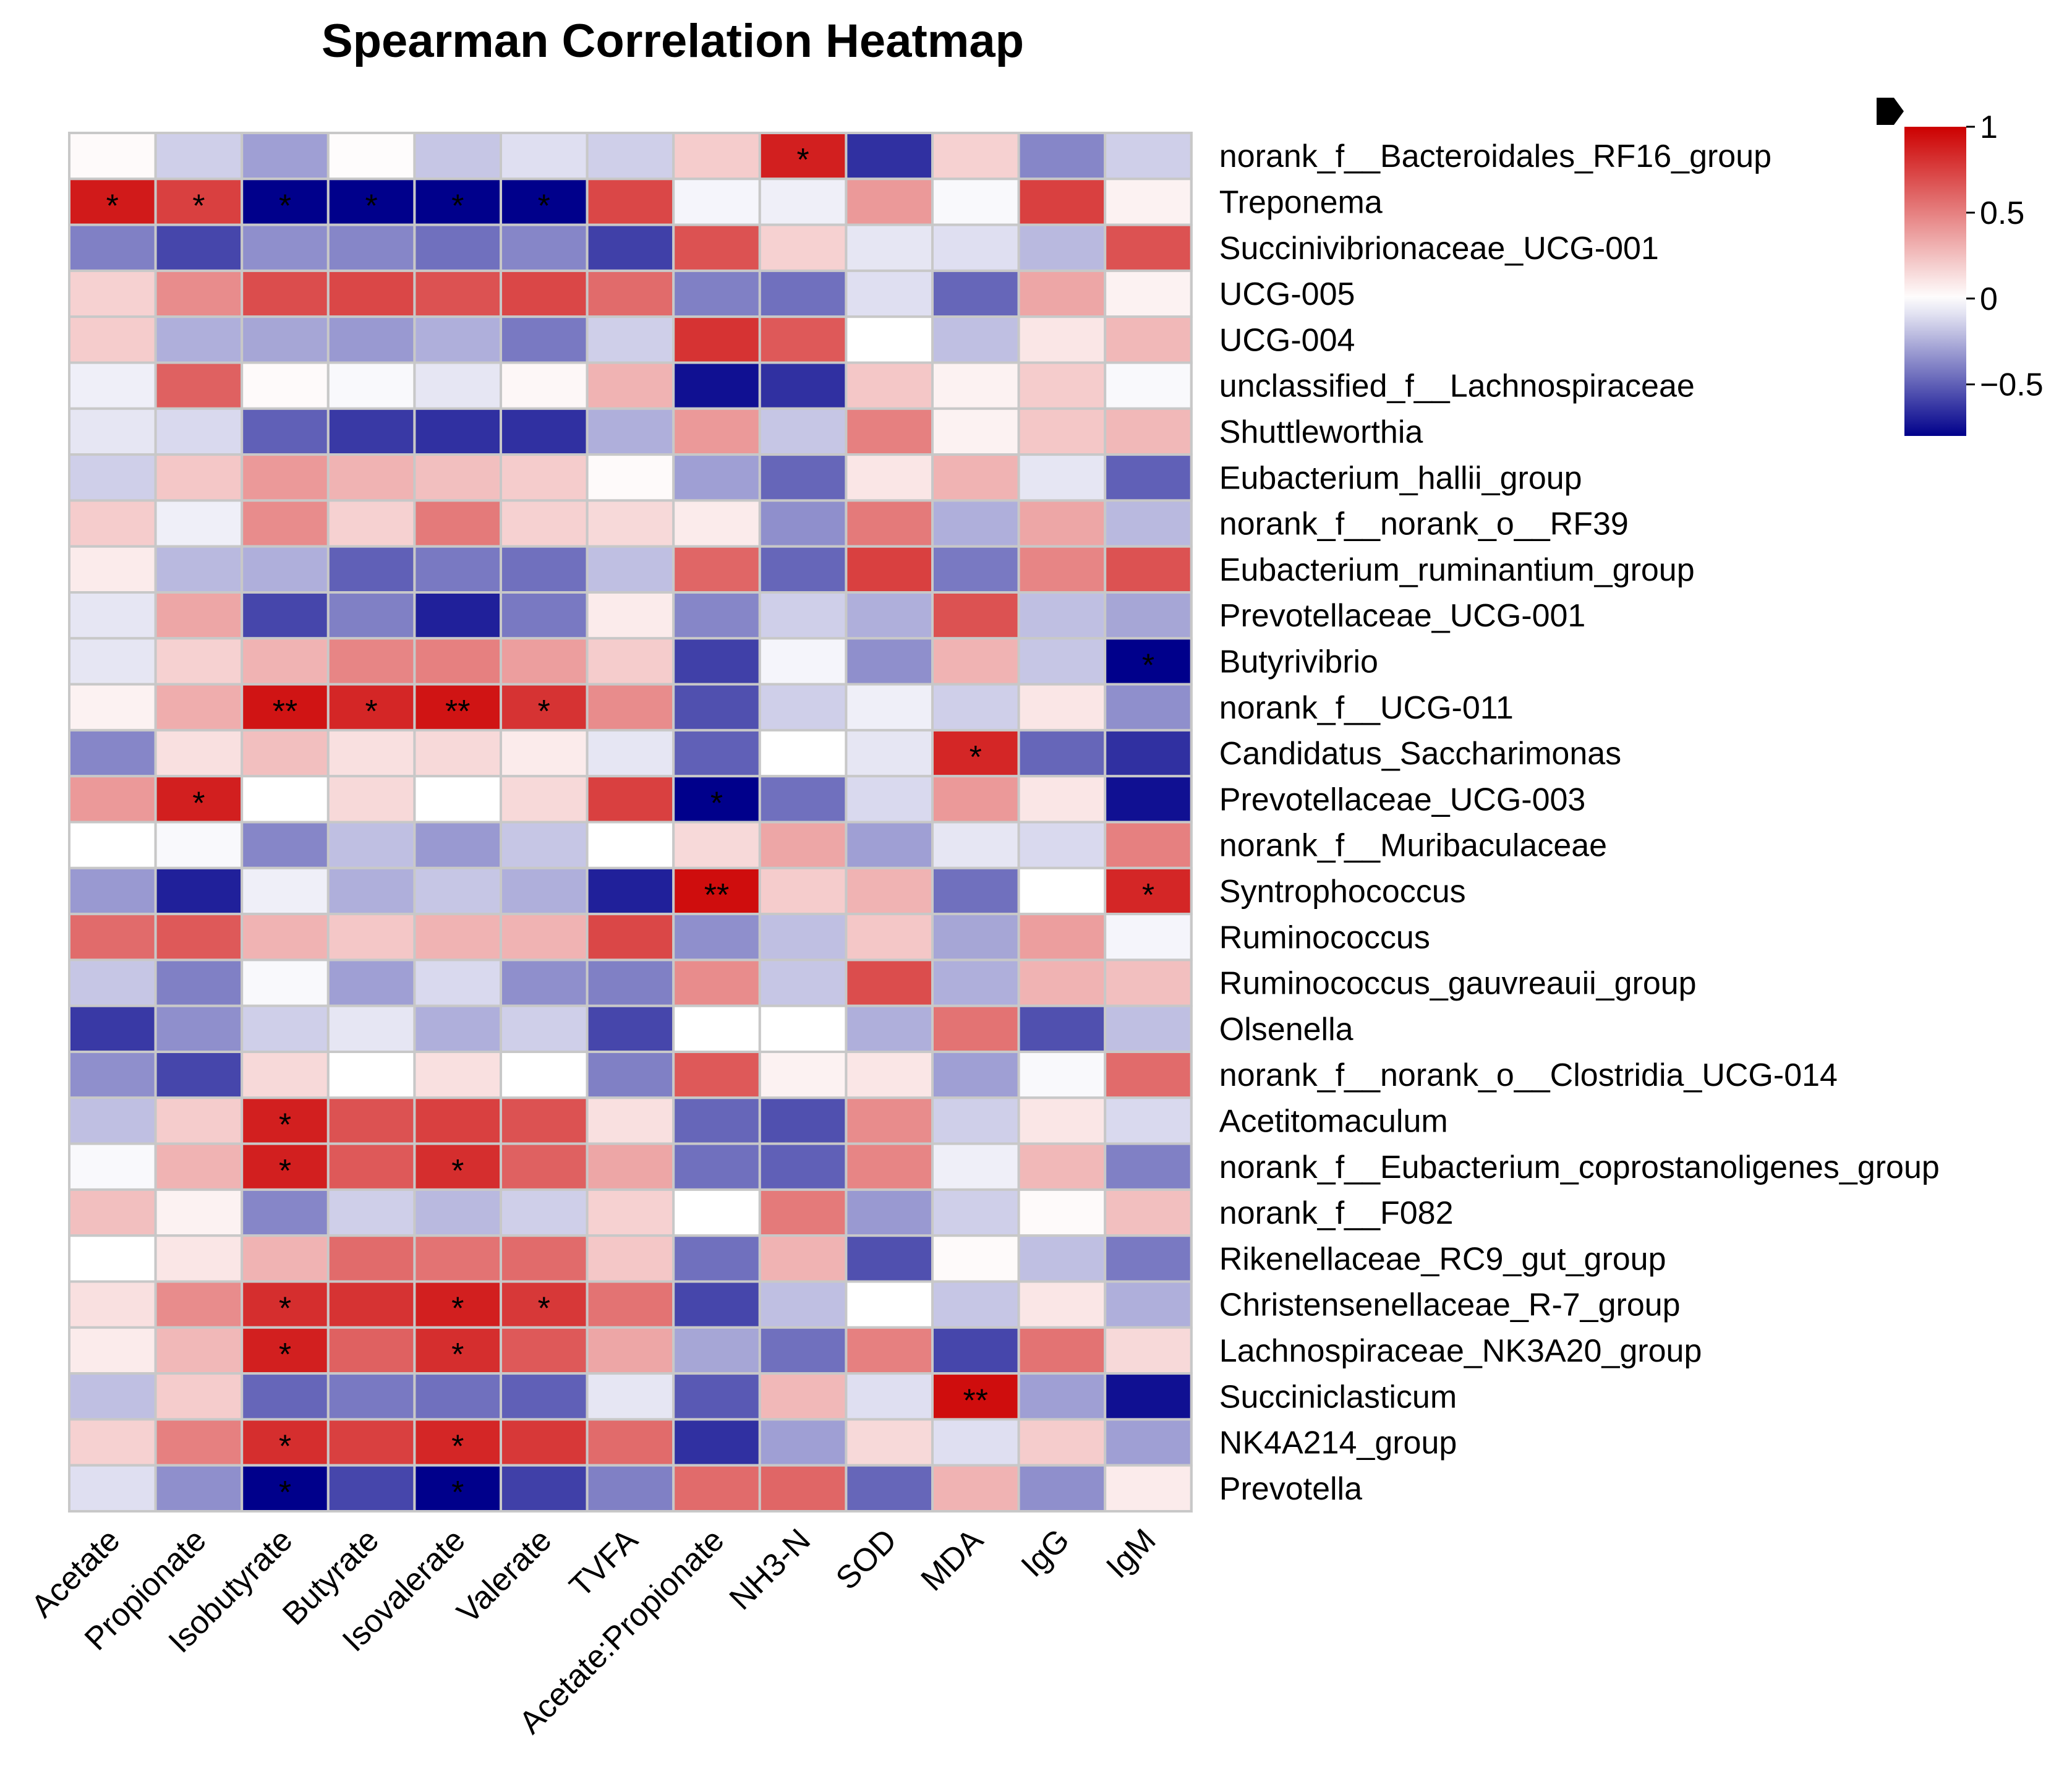  What do you see at coordinates (1400, 478) in the screenshot?
I see `row-label: Eubacterium_hallii_group` at bounding box center [1400, 478].